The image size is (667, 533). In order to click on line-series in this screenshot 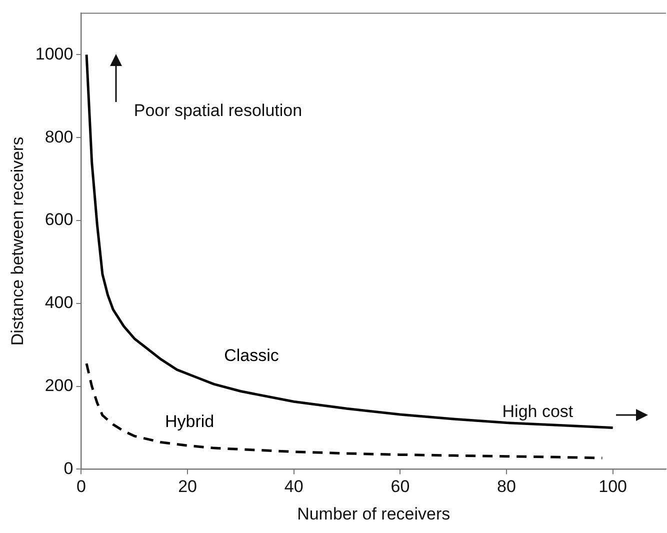, I will do `click(344, 411)`.